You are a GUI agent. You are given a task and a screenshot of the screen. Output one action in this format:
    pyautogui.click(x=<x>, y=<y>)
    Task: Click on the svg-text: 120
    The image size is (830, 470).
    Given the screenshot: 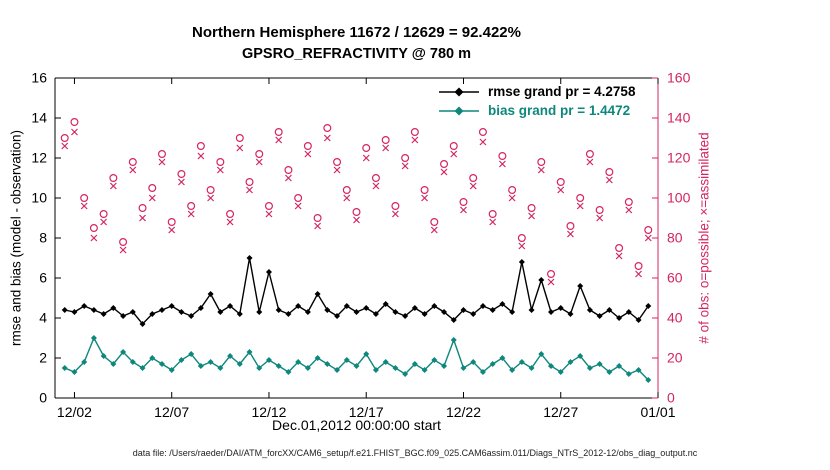 What is the action you would take?
    pyautogui.click(x=679, y=158)
    